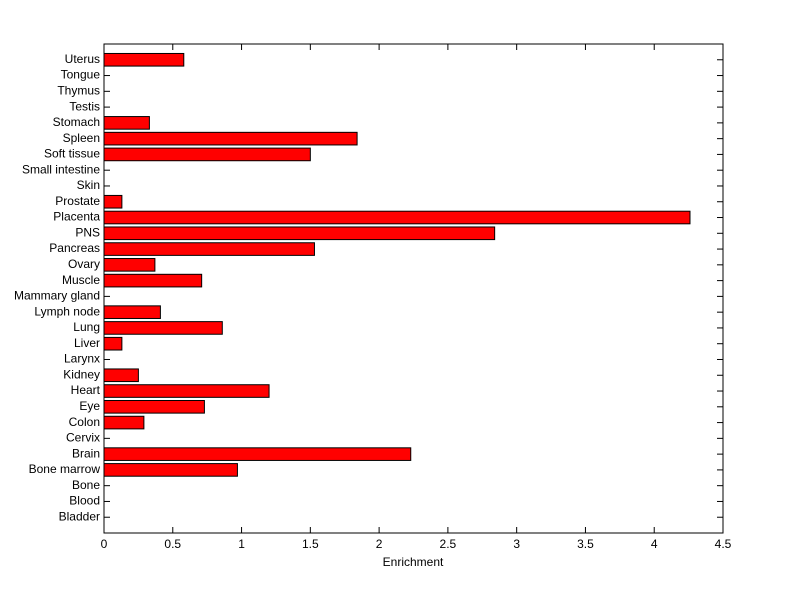  What do you see at coordinates (79, 516) in the screenshot?
I see `y-tick-label: Bladder` at bounding box center [79, 516].